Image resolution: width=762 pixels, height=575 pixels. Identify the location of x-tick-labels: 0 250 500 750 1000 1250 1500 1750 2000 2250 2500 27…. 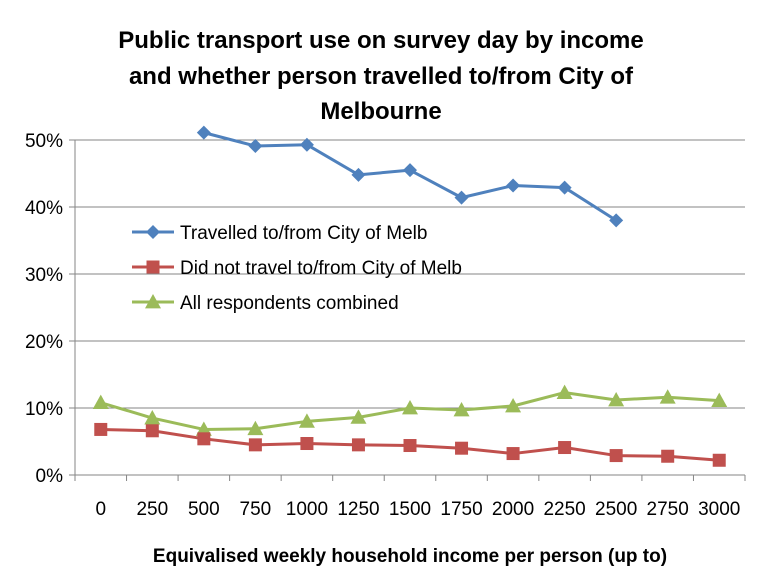
(417, 509).